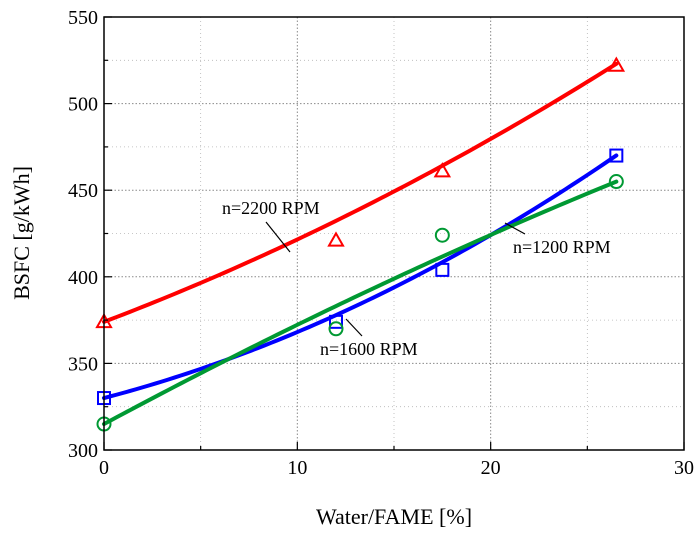  Describe the element at coordinates (83, 18) in the screenshot. I see `y-tick-label: 550` at that location.